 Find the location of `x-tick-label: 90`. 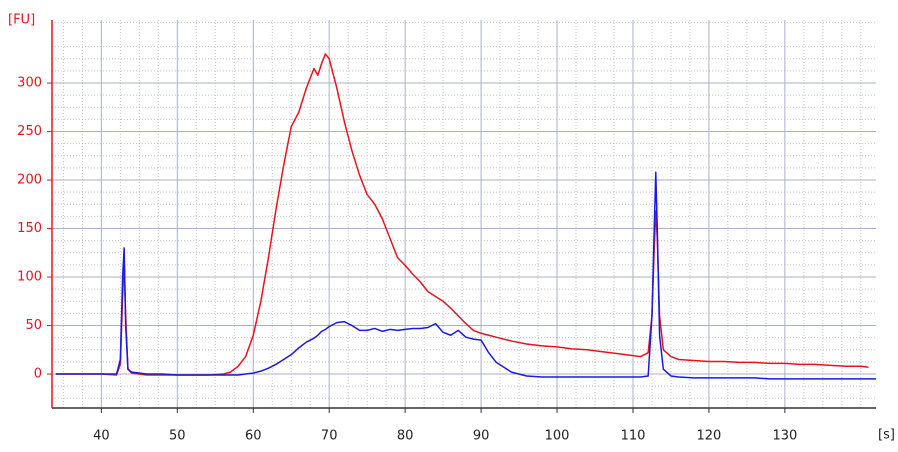

x-tick-label: 90 is located at coordinates (481, 436).